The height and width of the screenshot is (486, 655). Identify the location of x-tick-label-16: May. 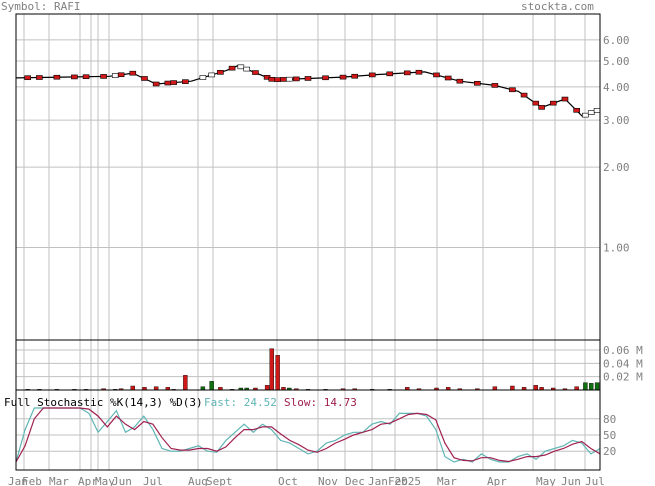
(546, 480).